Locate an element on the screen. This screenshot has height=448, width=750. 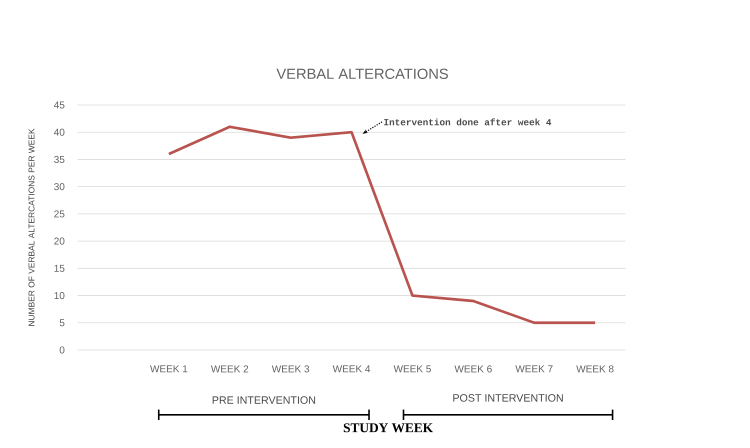
y-tick-label: 25 is located at coordinates (59, 214).